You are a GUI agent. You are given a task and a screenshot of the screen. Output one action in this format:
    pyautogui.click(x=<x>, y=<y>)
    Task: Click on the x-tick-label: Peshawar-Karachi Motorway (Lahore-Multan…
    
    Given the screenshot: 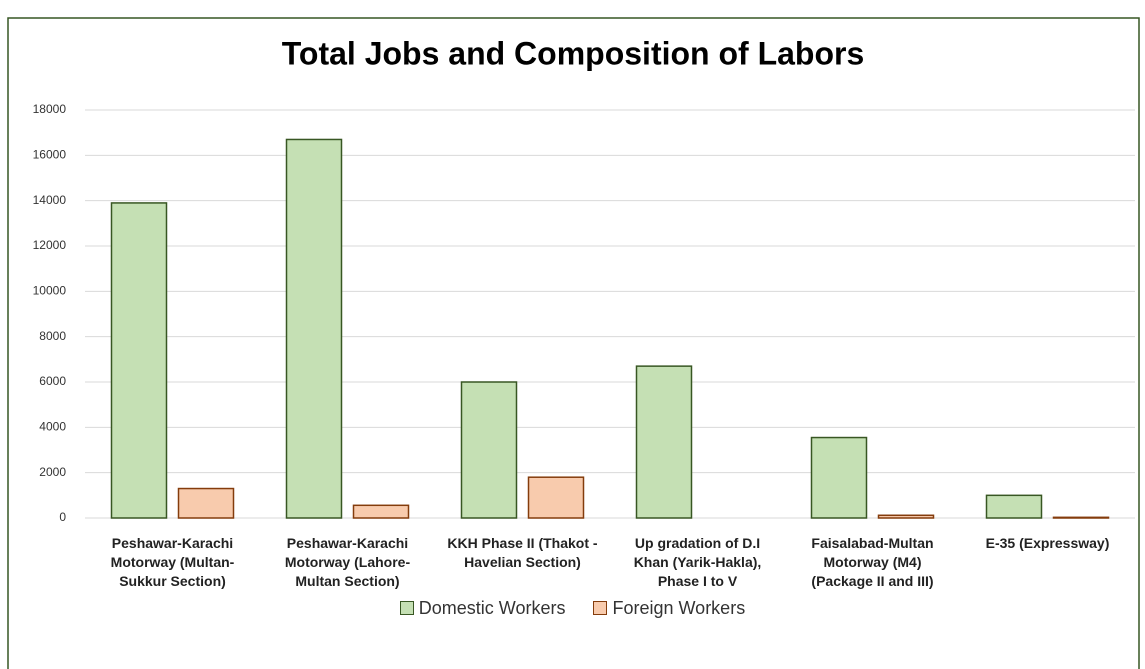 What is the action you would take?
    pyautogui.click(x=347, y=562)
    